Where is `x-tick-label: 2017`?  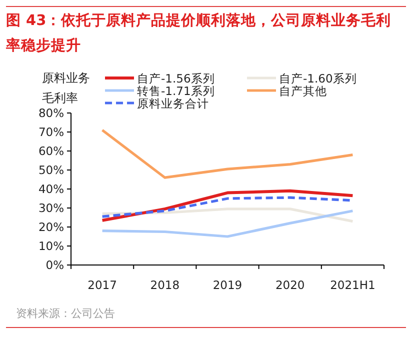 x-tick-label: 2017 is located at coordinates (102, 285).